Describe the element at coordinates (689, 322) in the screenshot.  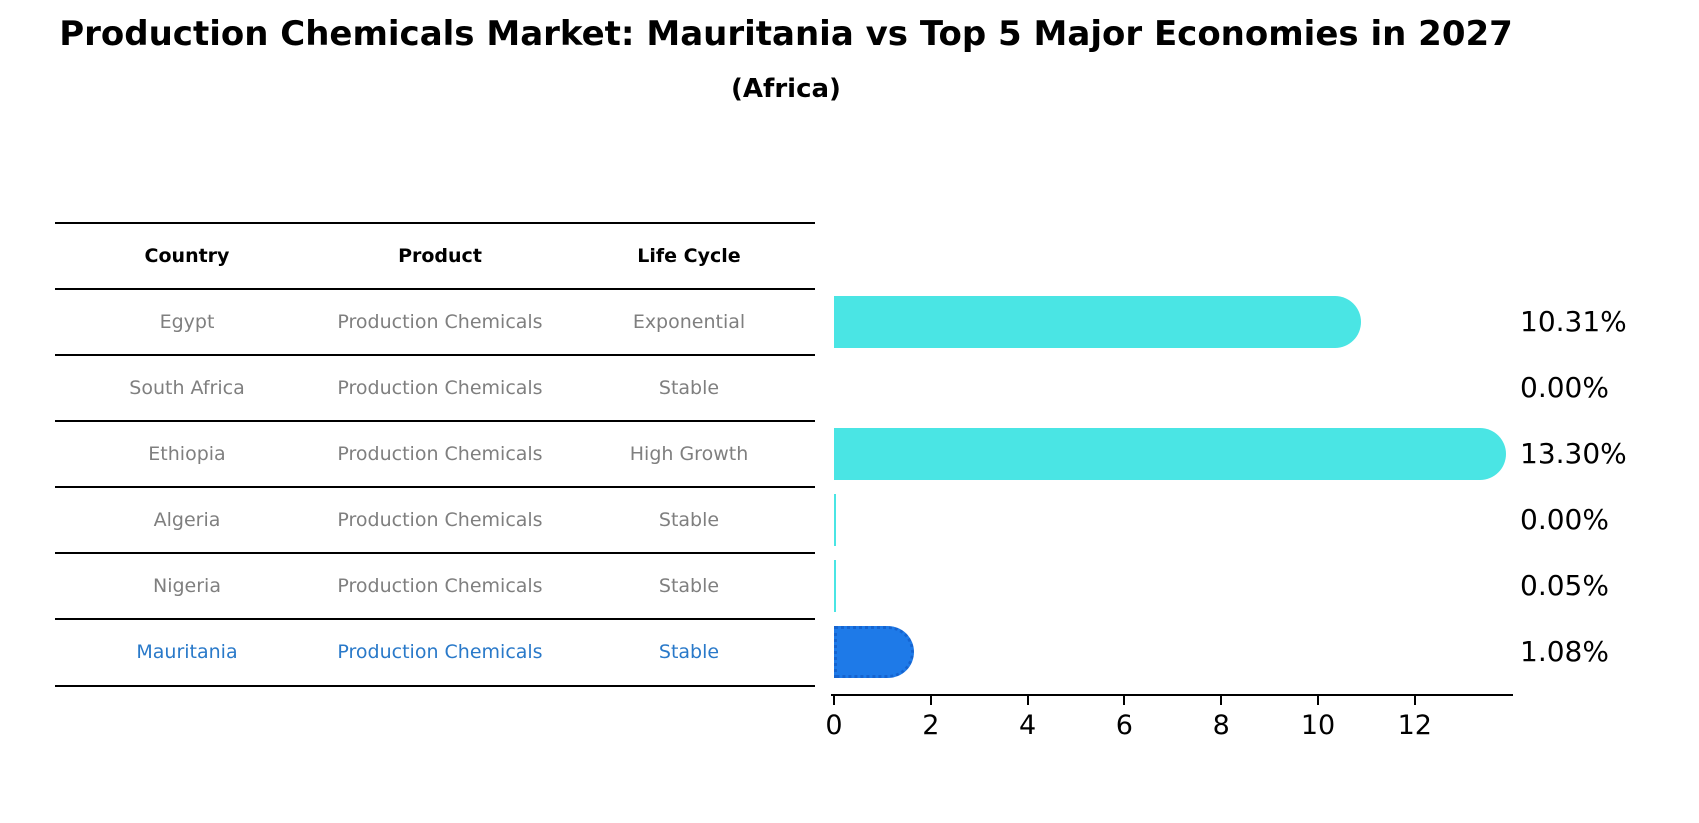
I see `table-cell-life_cycle: Exponential` at that location.